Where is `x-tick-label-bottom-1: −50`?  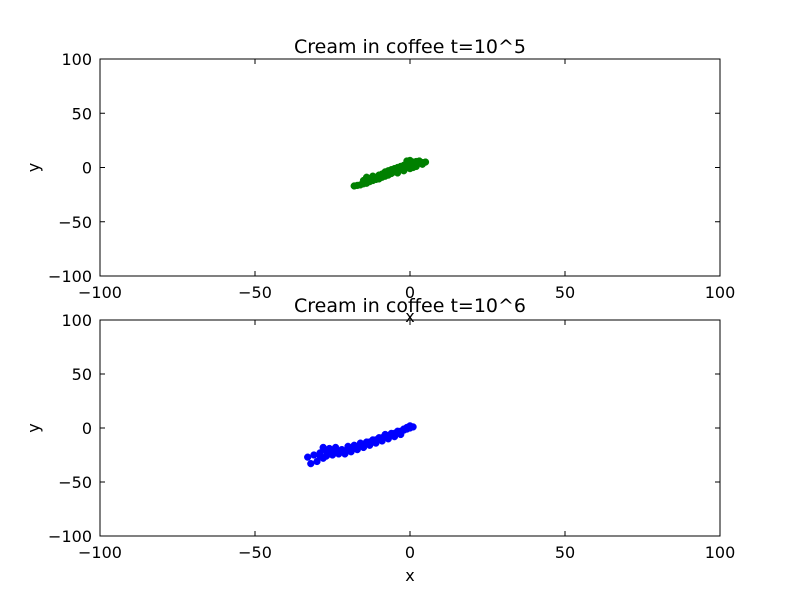 x-tick-label-bottom-1: −50 is located at coordinates (255, 552).